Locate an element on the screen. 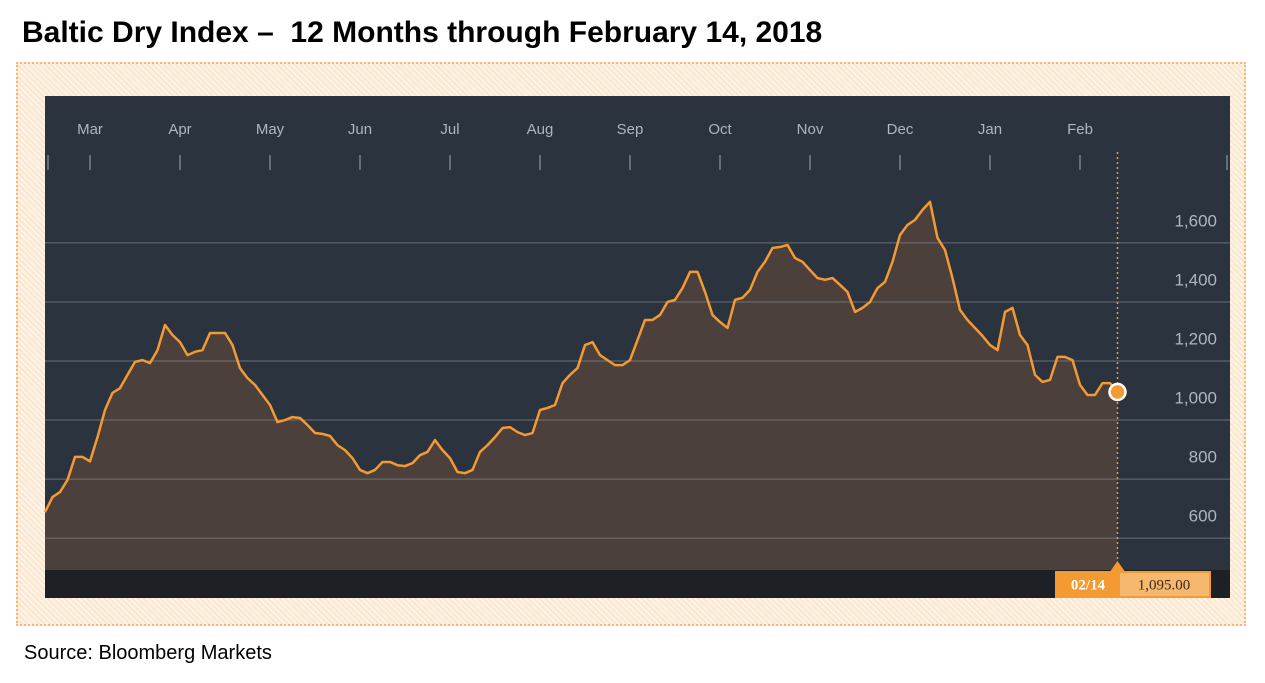 The image size is (1265, 683). x-tick-label: Jun is located at coordinates (360, 129).